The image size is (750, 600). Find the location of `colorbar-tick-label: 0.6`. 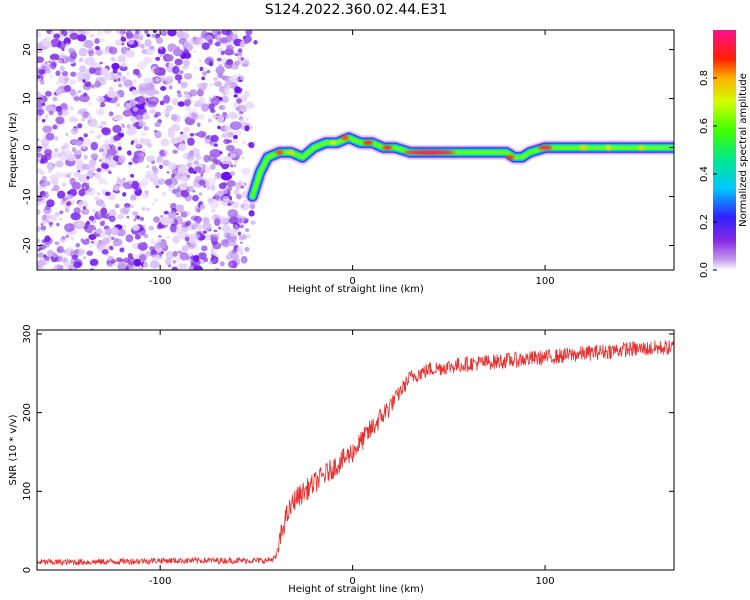

colorbar-tick-label: 0.6 is located at coordinates (704, 126).